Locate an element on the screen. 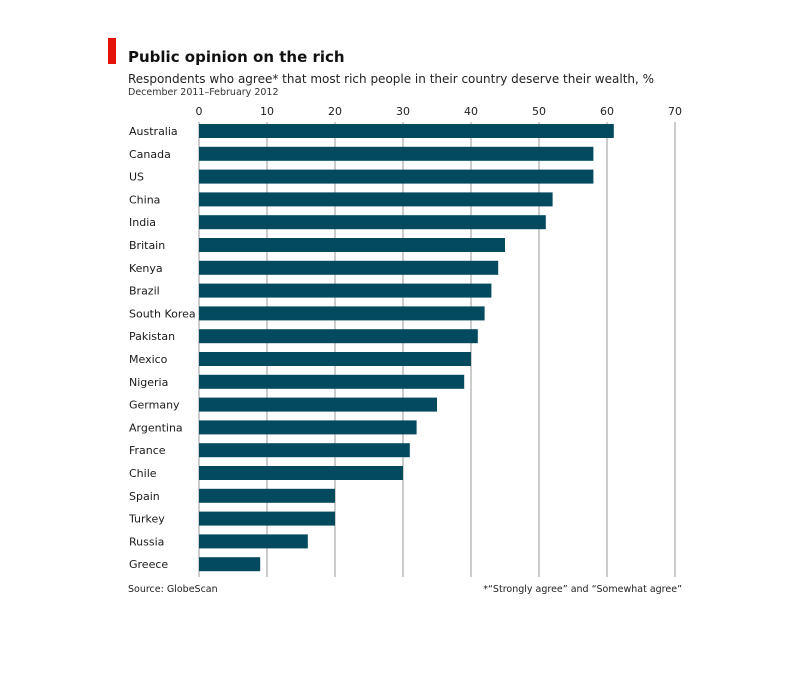 The width and height of the screenshot is (810, 696). category-label: France is located at coordinates (147, 450).